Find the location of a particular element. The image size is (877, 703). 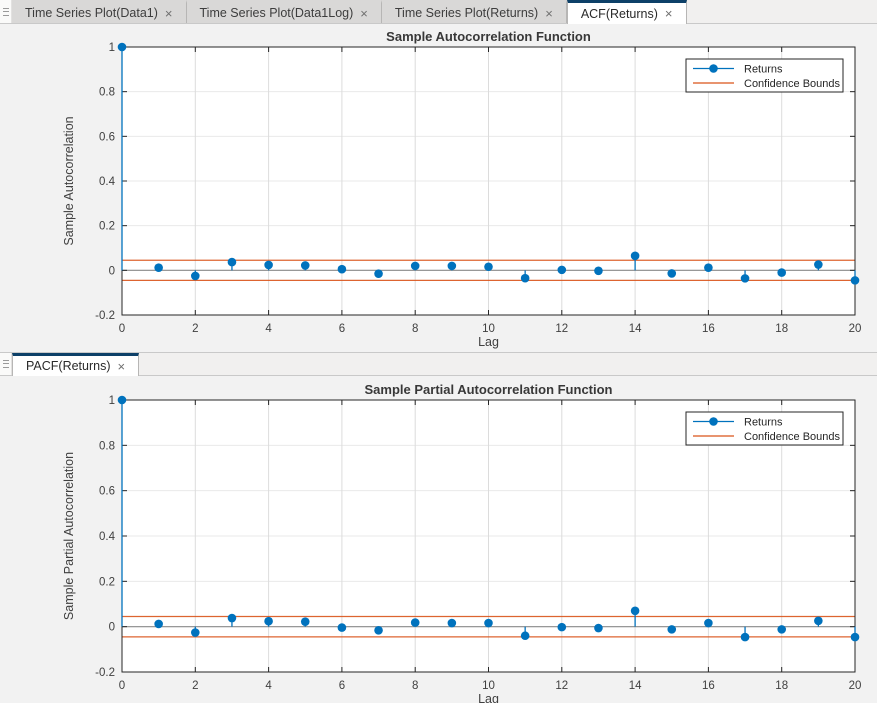

tab-time-series-plot-returns: Time Series Plot(Returns) × is located at coordinates (474, 11).